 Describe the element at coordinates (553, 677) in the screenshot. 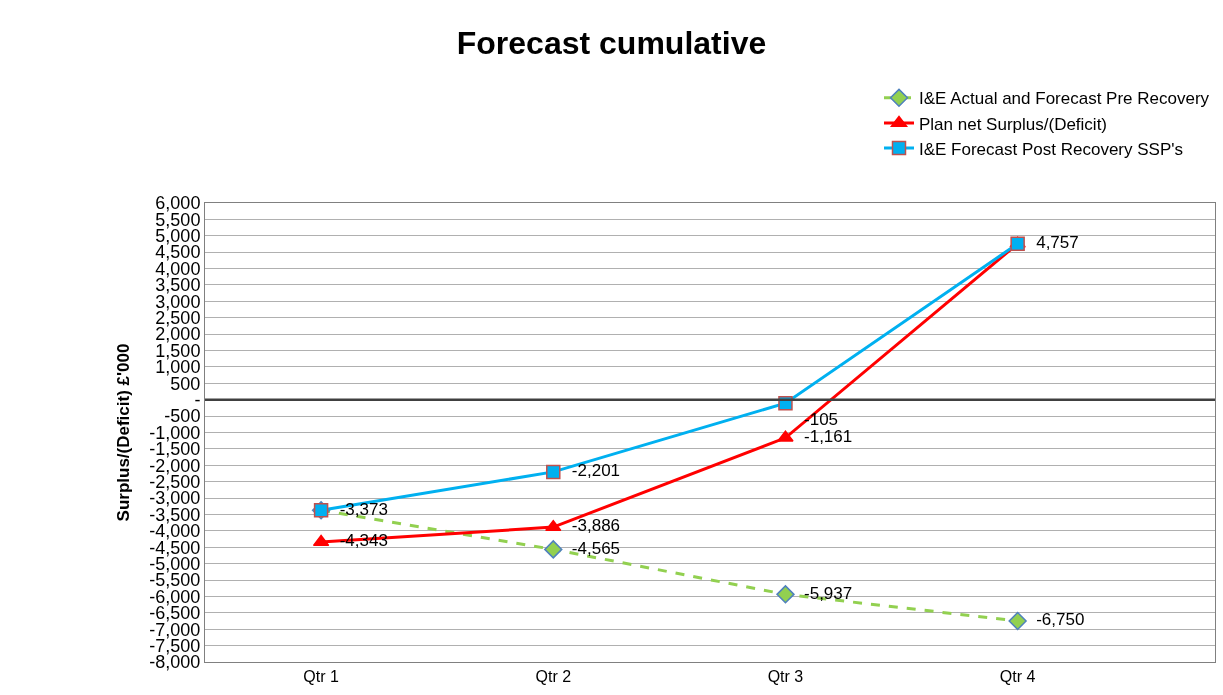

I see `x-tick-label: Qtr 2` at that location.